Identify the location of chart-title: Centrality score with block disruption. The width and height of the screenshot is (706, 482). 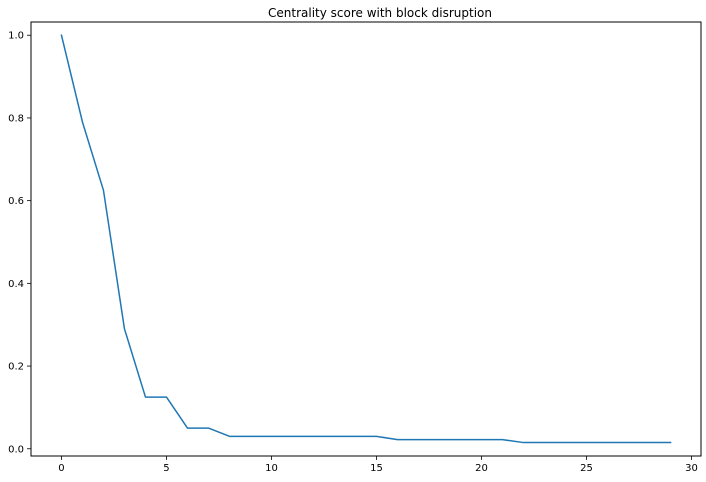
(380, 13).